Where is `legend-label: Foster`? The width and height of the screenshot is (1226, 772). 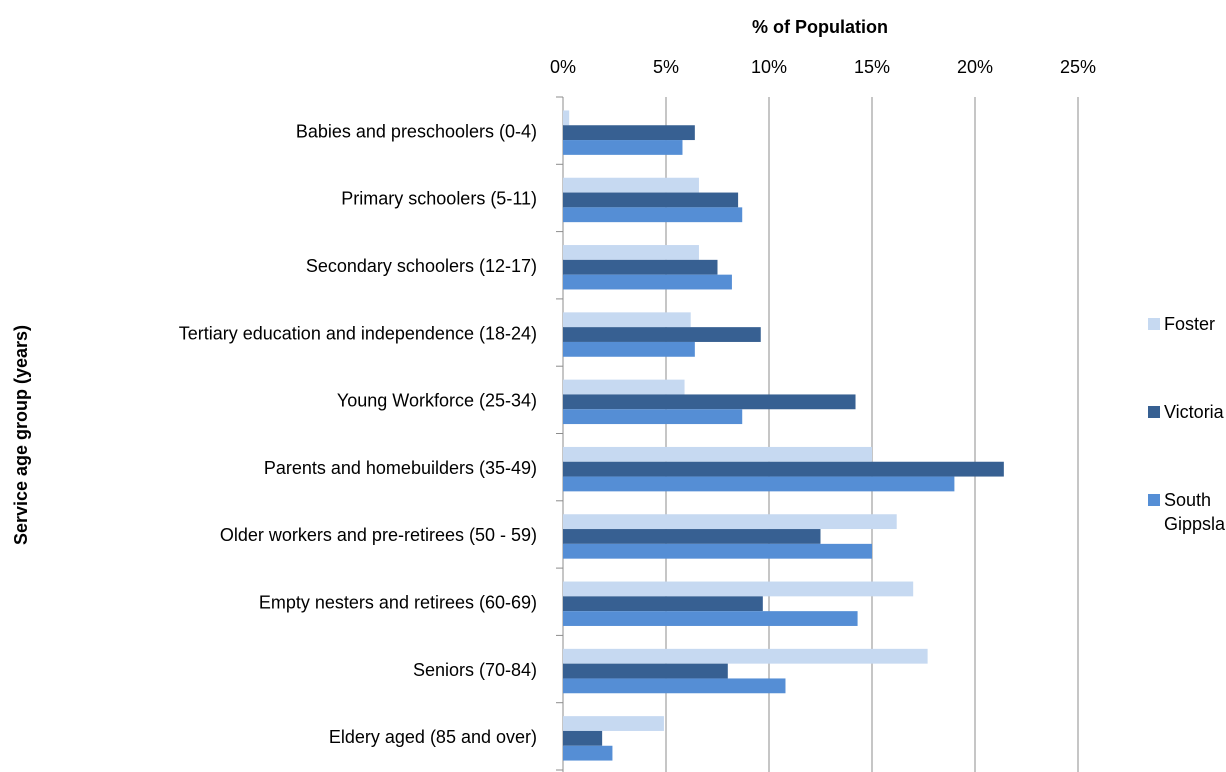 legend-label: Foster is located at coordinates (1190, 324).